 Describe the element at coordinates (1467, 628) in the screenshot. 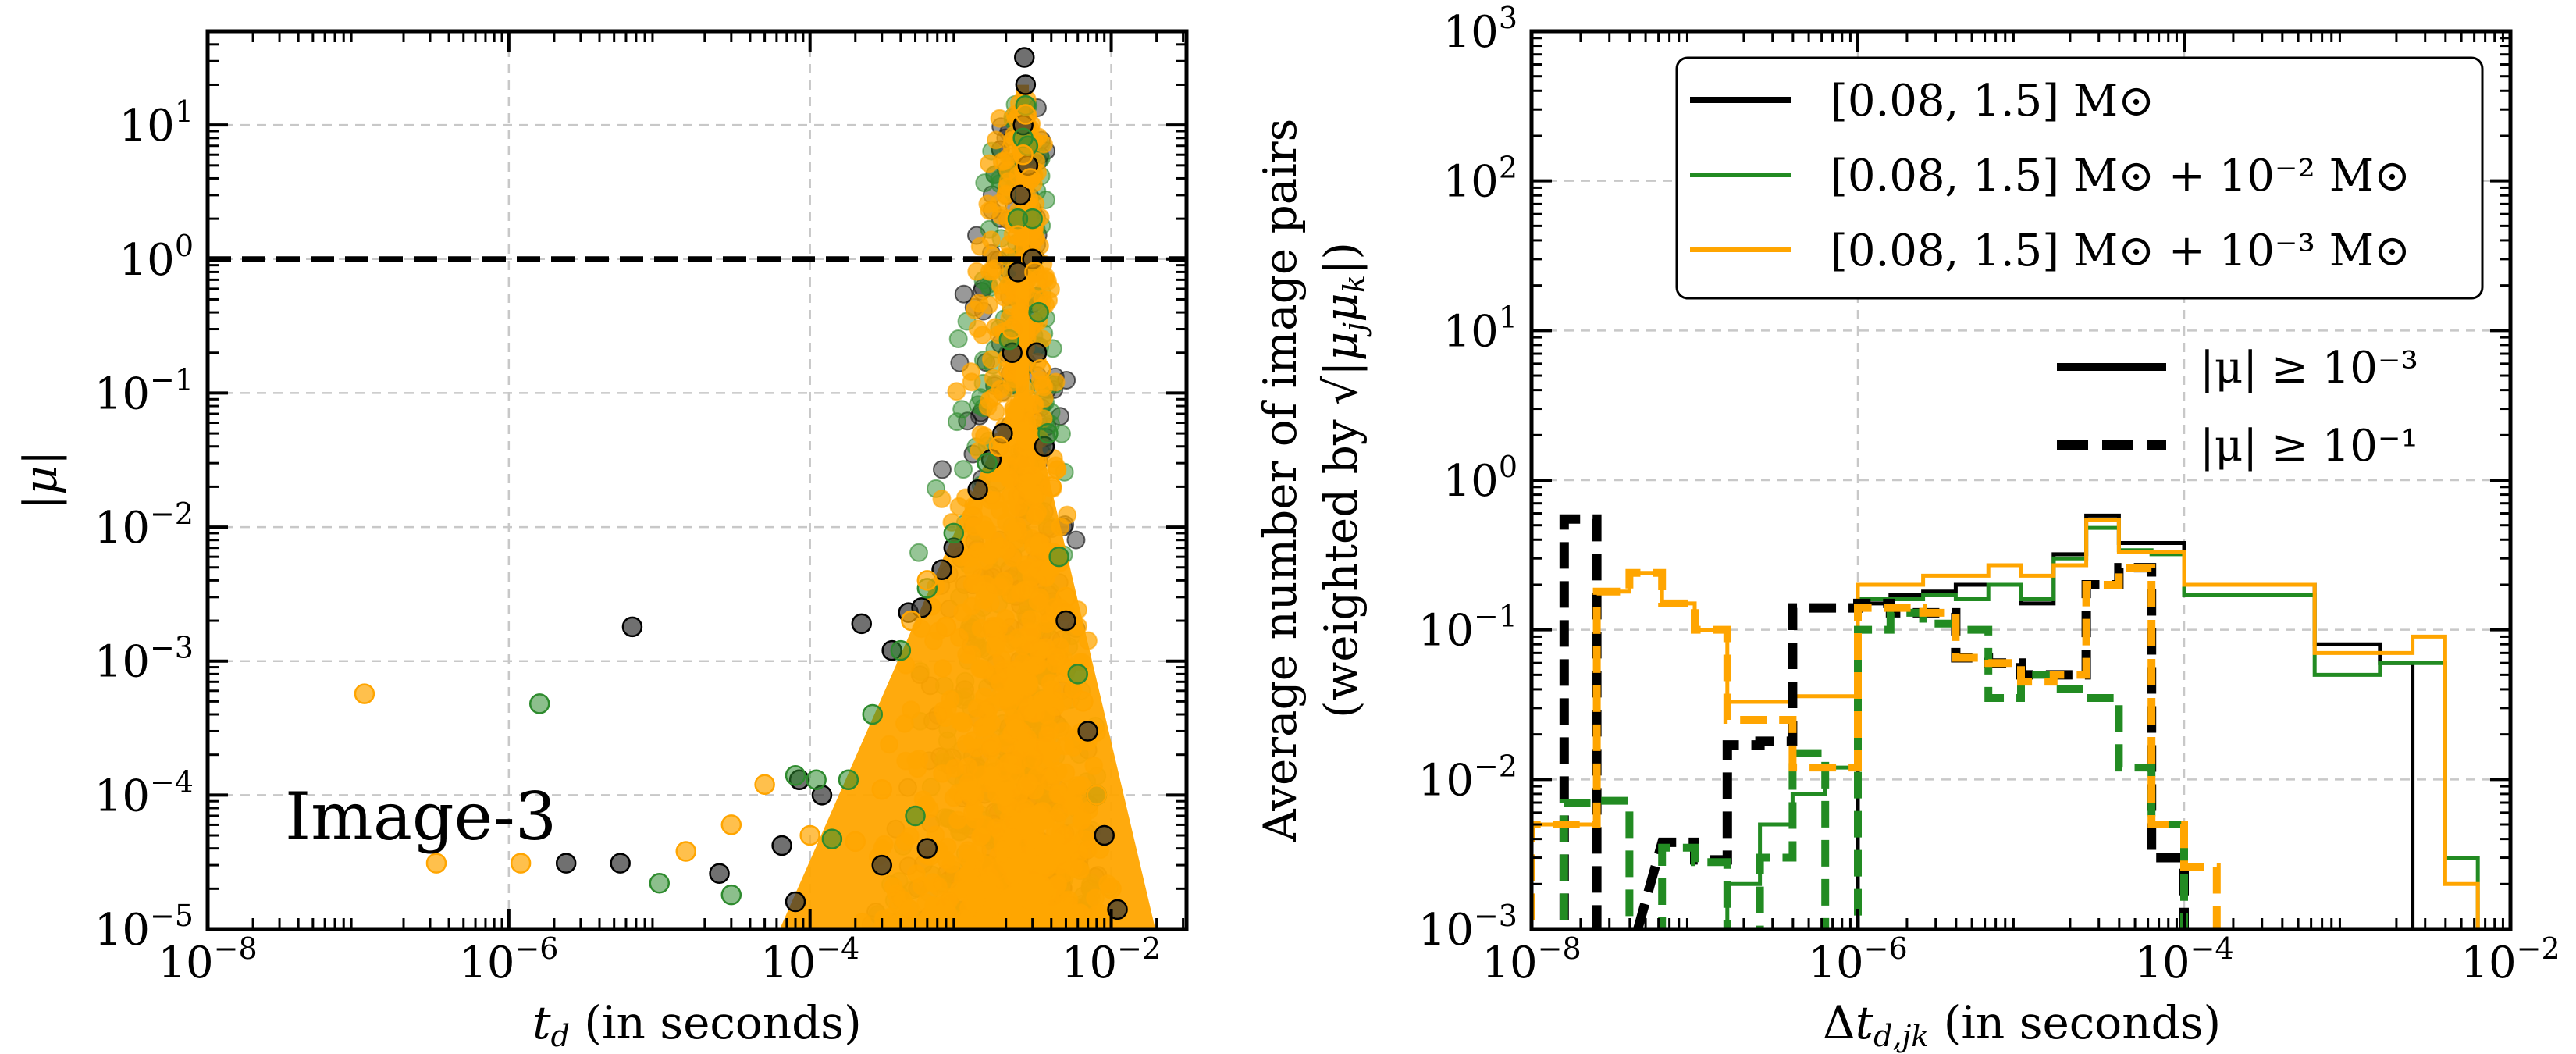

I see `y-tick-label: 10⁻¹` at that location.